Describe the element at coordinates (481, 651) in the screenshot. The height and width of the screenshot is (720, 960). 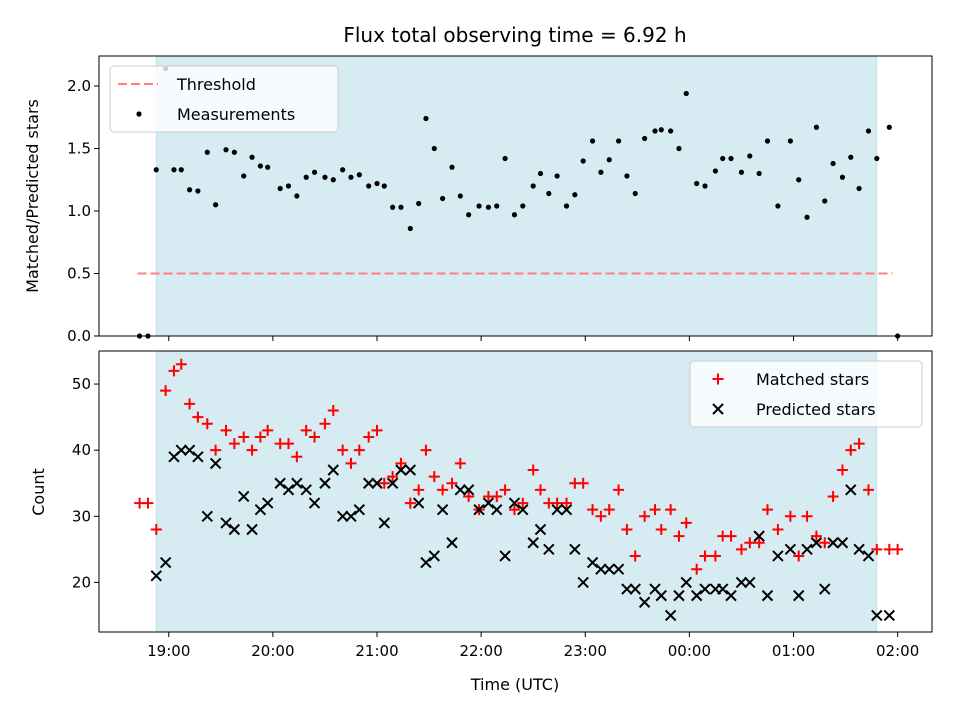
I see `x-tick-label: 22:00` at that location.